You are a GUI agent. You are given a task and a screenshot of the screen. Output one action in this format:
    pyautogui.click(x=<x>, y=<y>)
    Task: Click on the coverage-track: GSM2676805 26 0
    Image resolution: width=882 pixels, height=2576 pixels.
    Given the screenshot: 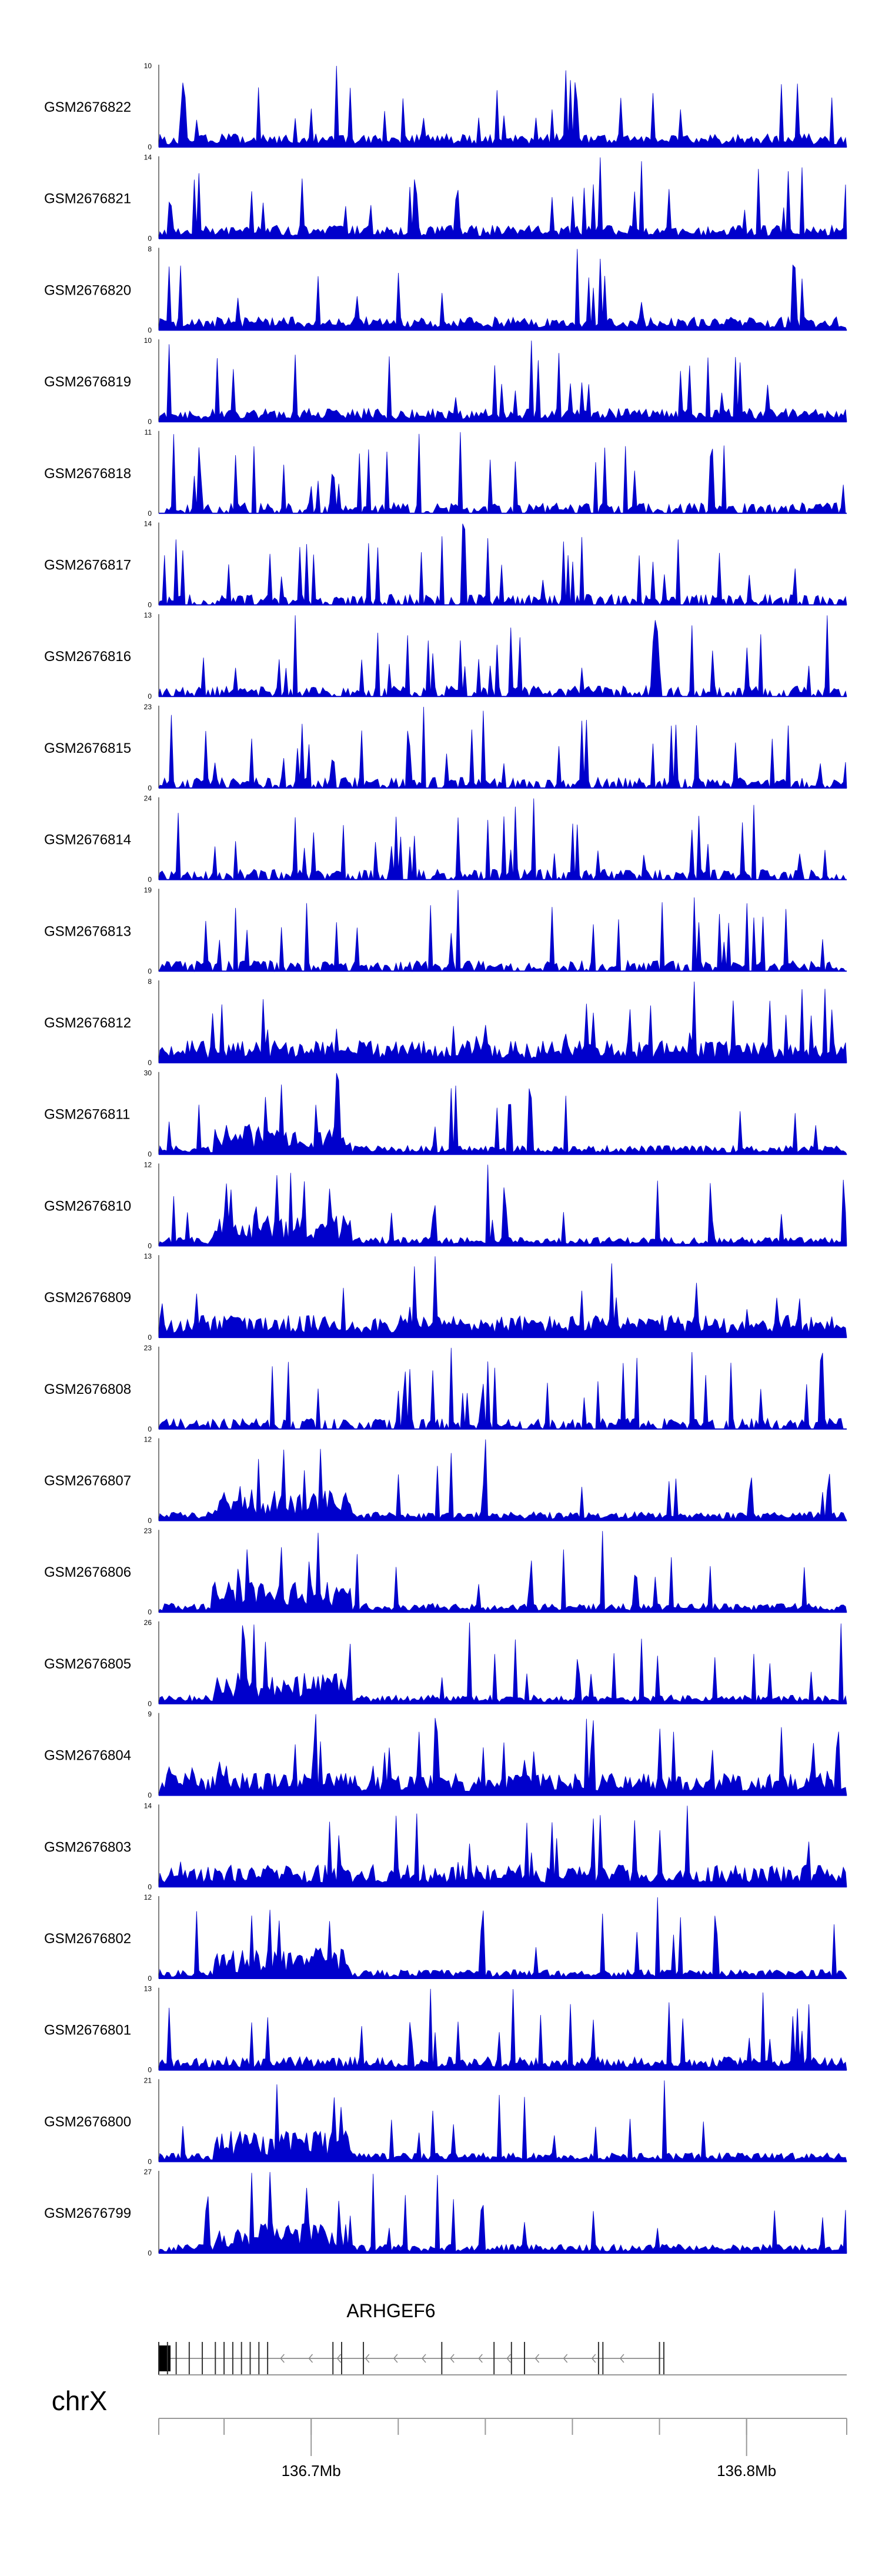 What is the action you would take?
    pyautogui.click(x=445, y=1663)
    